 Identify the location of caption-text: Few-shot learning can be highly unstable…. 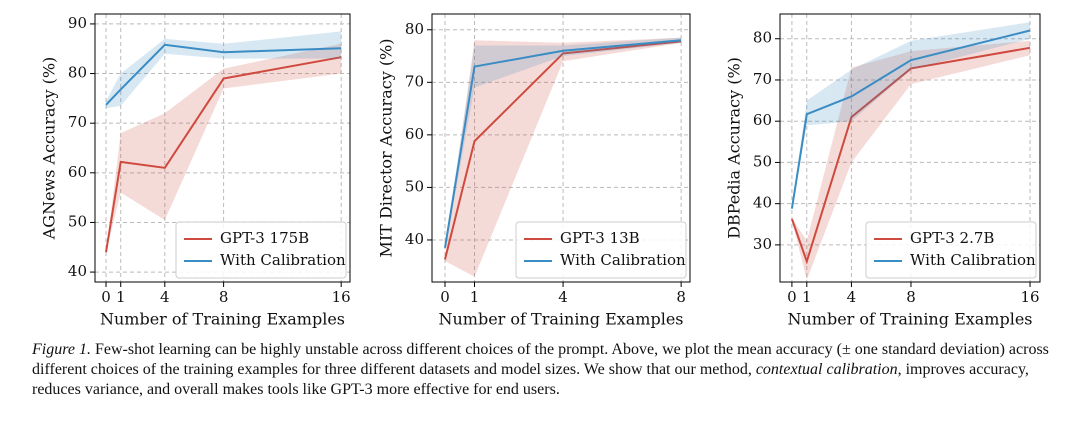
(540, 359).